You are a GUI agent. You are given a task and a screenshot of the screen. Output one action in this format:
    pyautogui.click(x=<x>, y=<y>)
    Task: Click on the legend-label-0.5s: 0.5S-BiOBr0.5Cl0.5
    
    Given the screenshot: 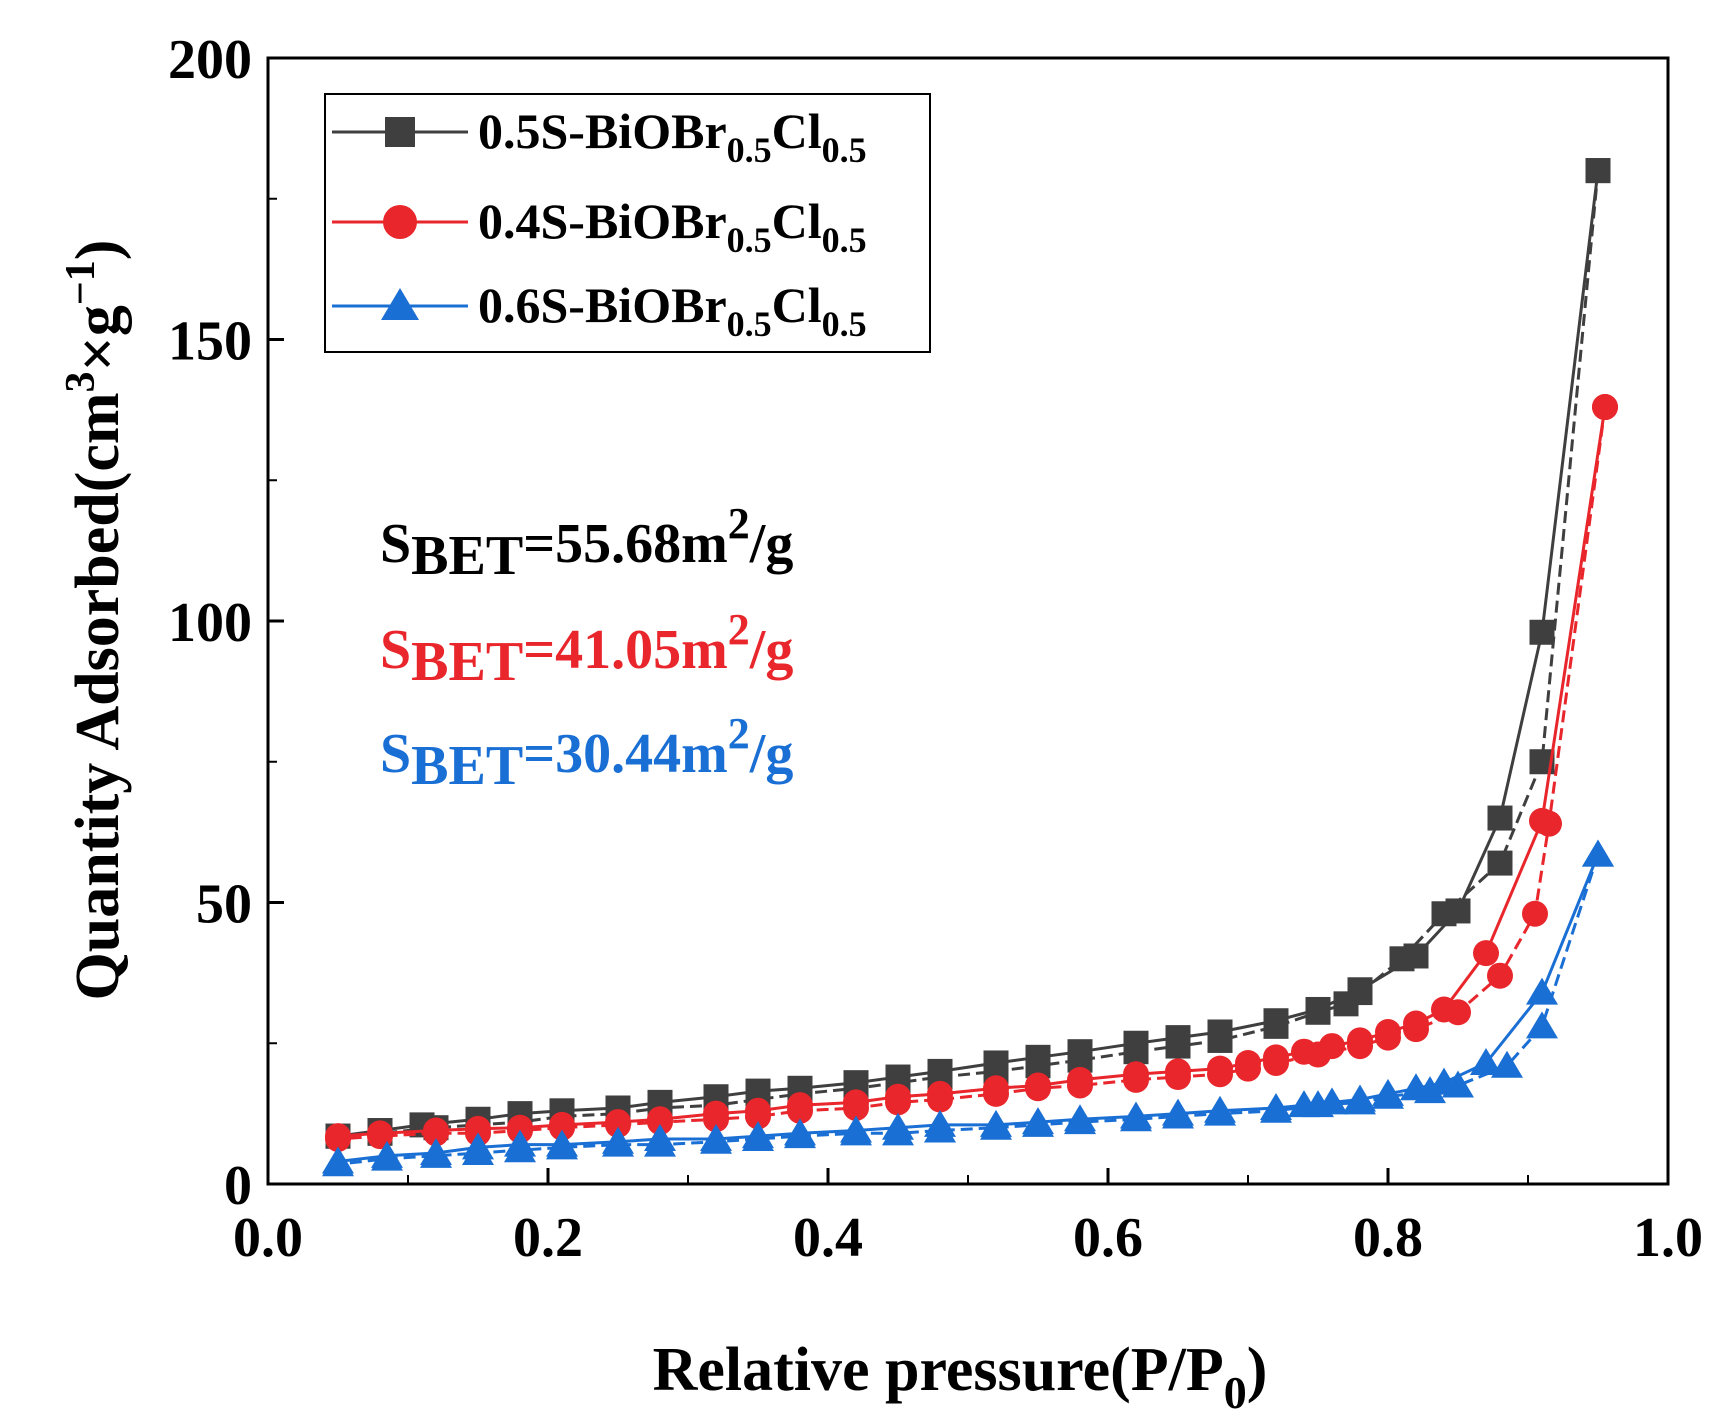 What is the action you would take?
    pyautogui.click(x=672, y=136)
    